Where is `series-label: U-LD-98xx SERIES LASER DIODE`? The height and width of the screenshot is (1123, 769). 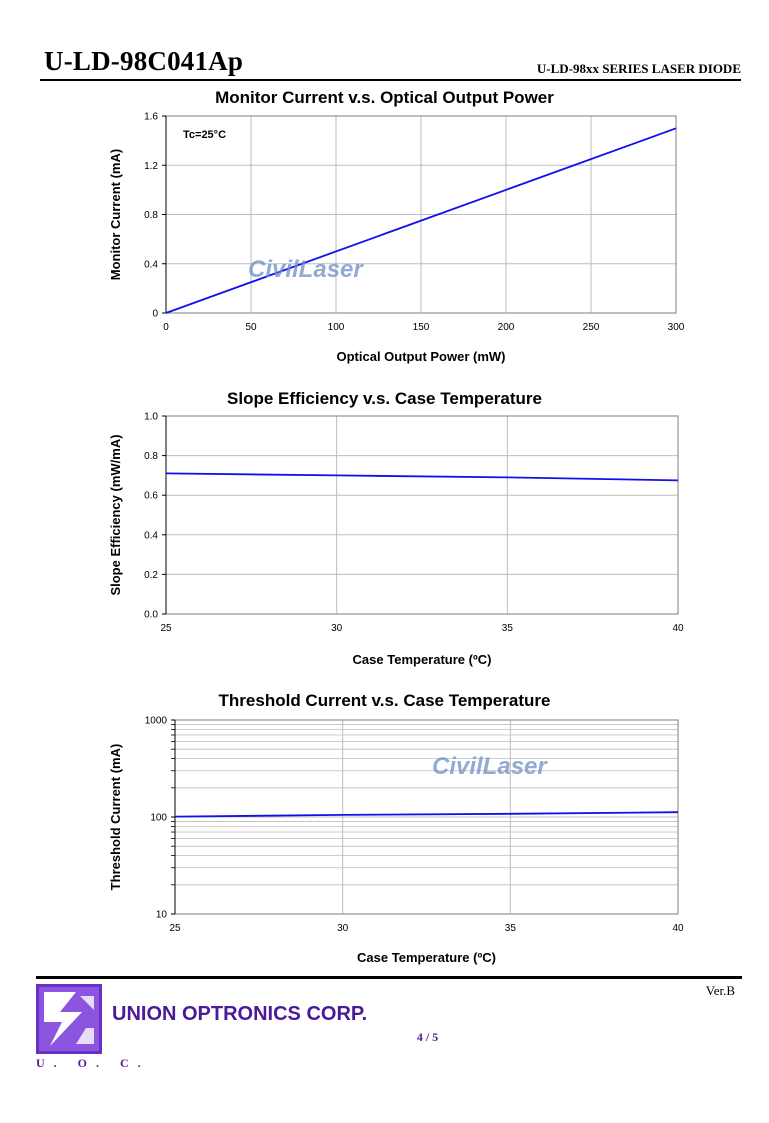 series-label: U-LD-98xx SERIES LASER DIODE is located at coordinates (638, 68).